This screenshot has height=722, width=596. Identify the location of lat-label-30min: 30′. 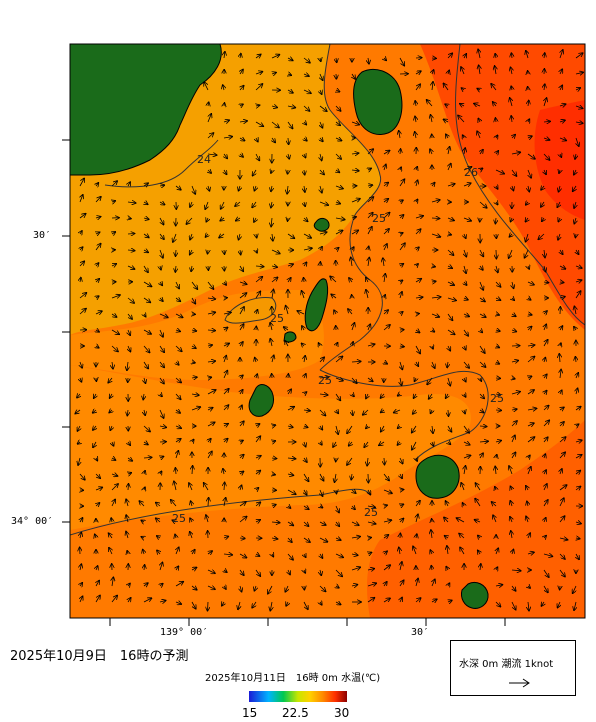
(42, 235).